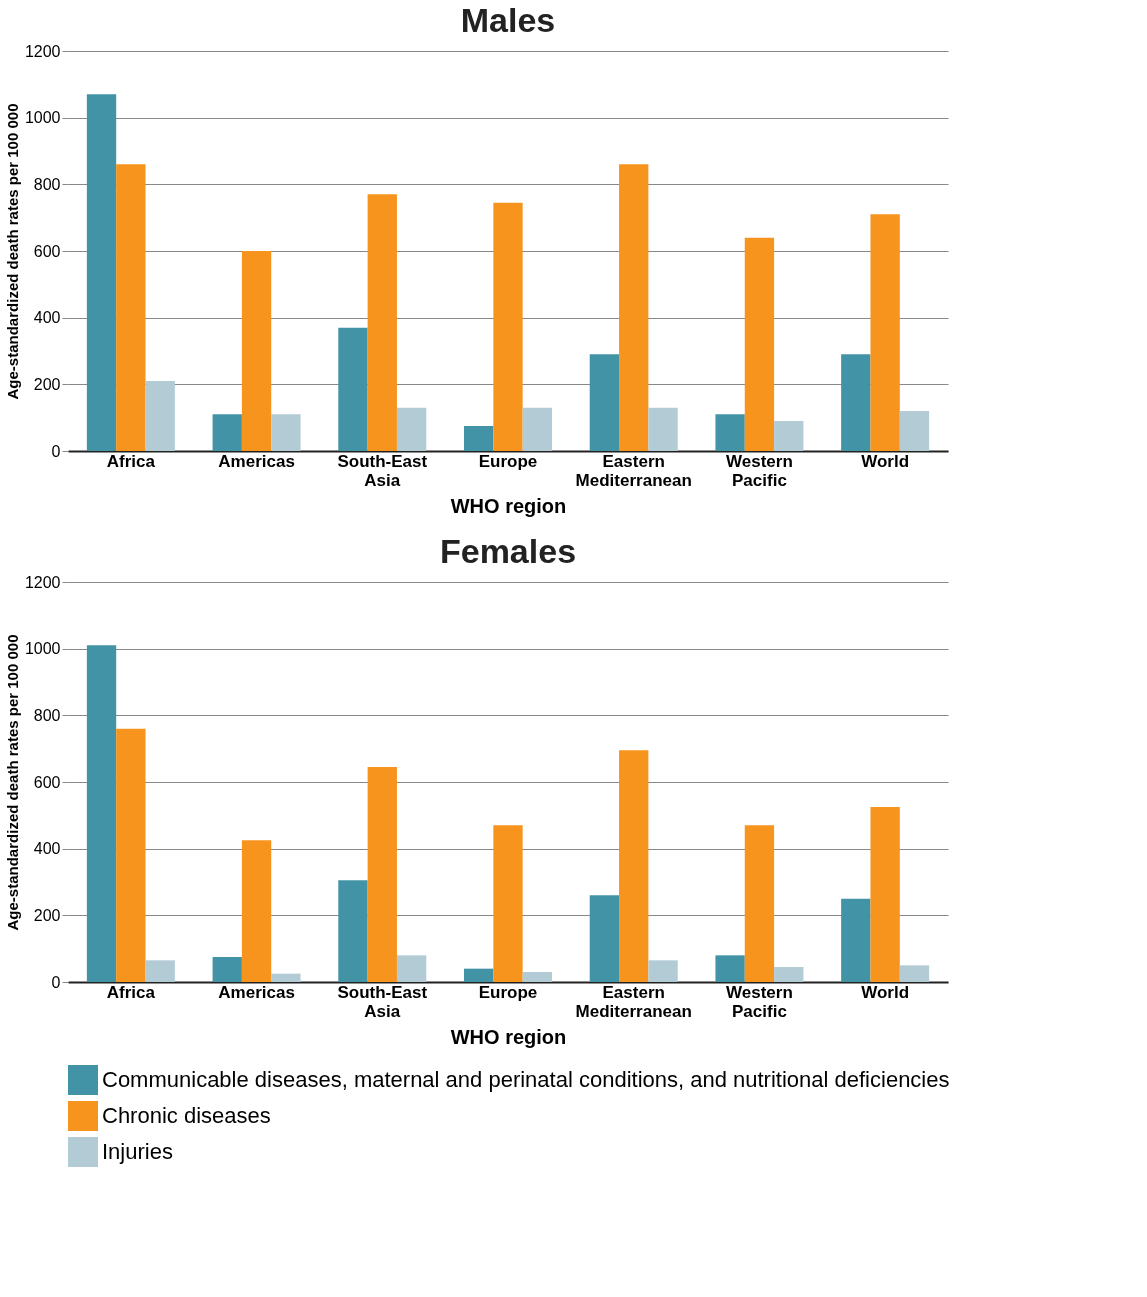 This screenshot has height=1297, width=1147. What do you see at coordinates (526, 1079) in the screenshot?
I see `legend-label: Communicable diseases, maternal and perinatal conditions, and nutritional deficiencies` at bounding box center [526, 1079].